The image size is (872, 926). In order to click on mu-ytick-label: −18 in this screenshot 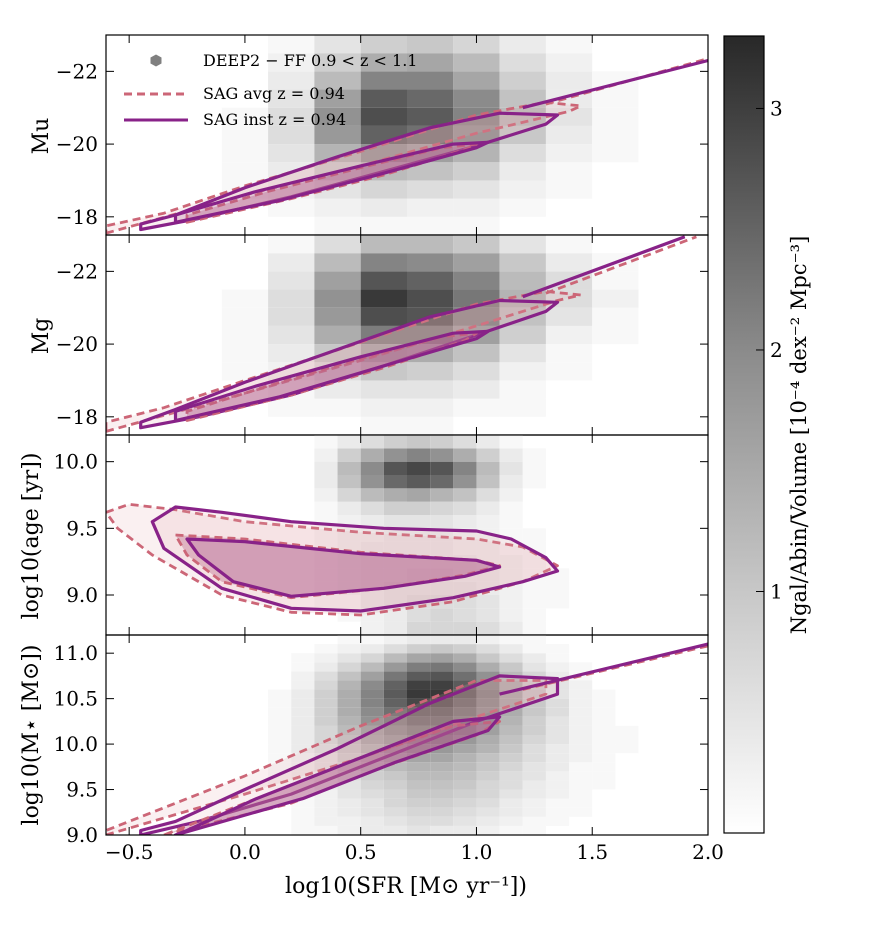, I will do `click(77, 217)`.